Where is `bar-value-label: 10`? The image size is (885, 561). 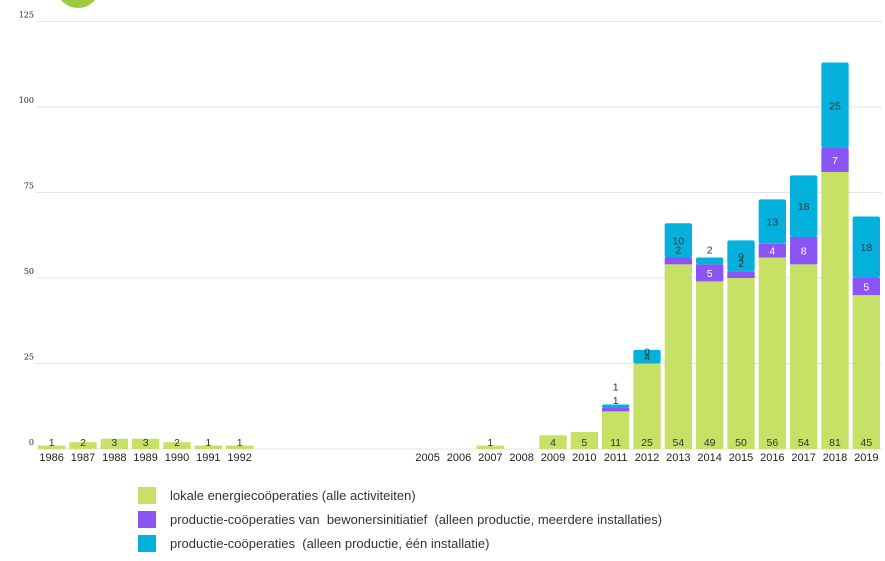 bar-value-label: 10 is located at coordinates (678, 241).